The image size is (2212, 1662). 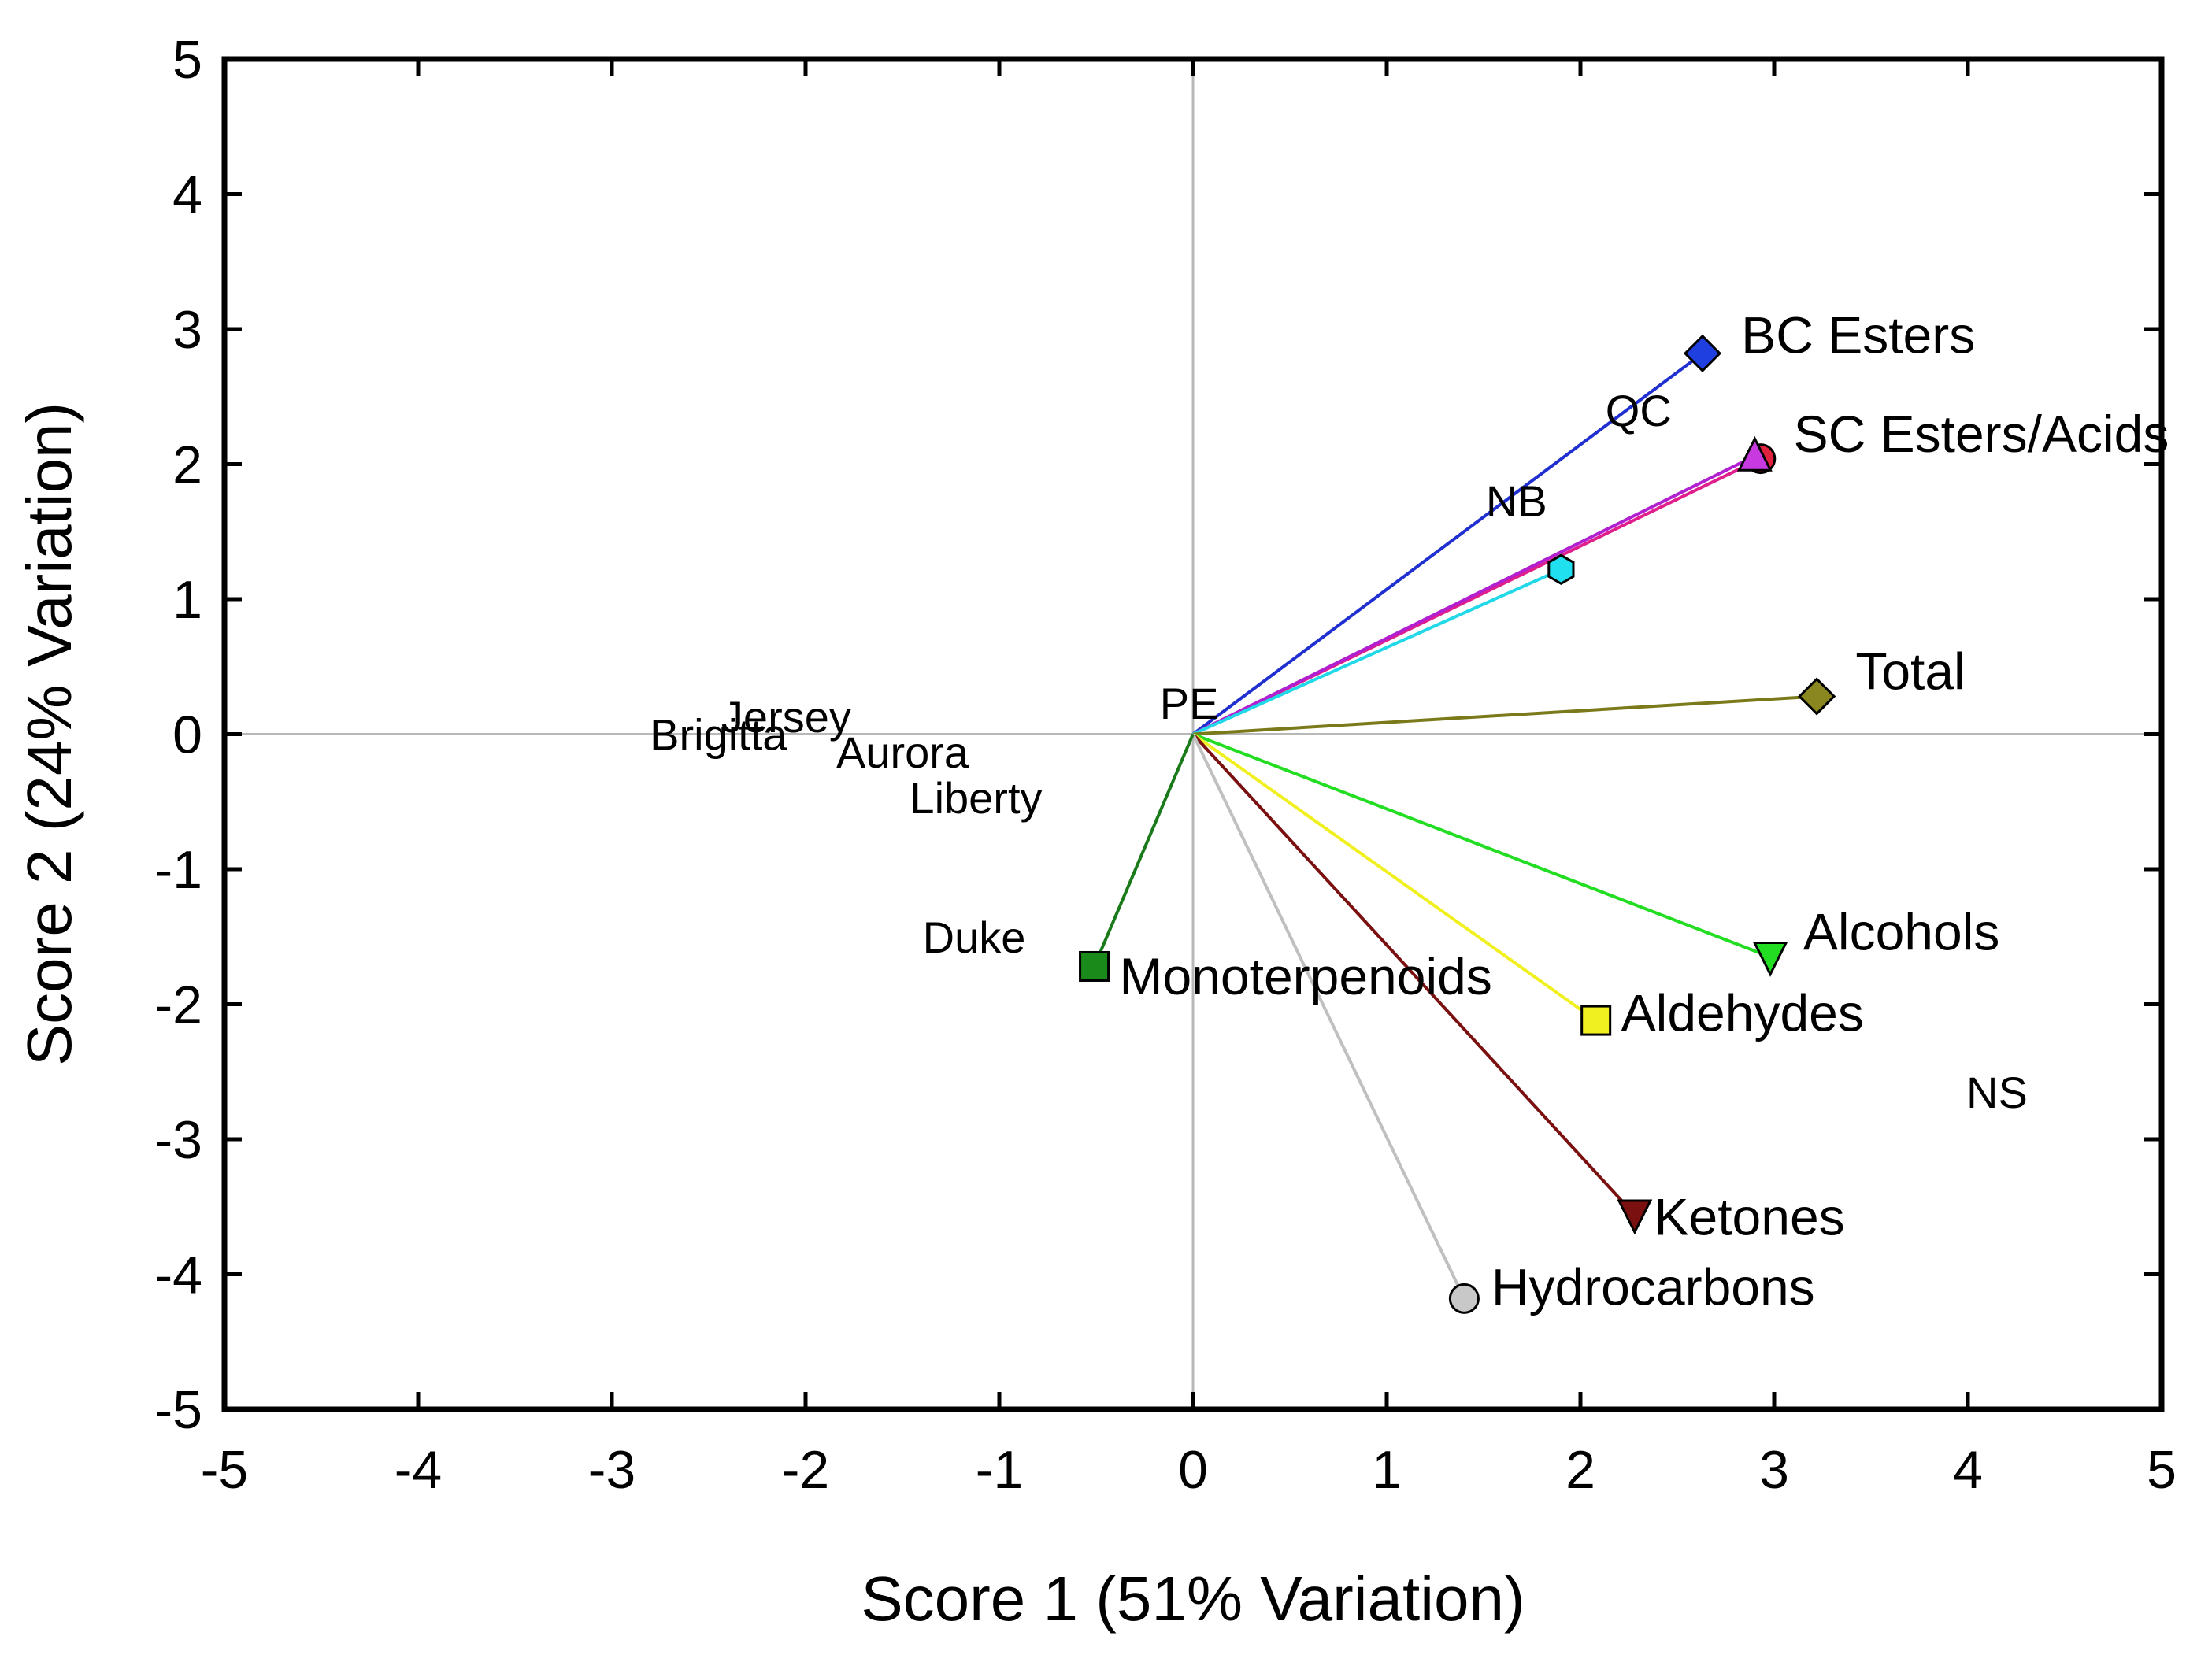 What do you see at coordinates (1770, 959) in the screenshot?
I see `alcohols-marker` at bounding box center [1770, 959].